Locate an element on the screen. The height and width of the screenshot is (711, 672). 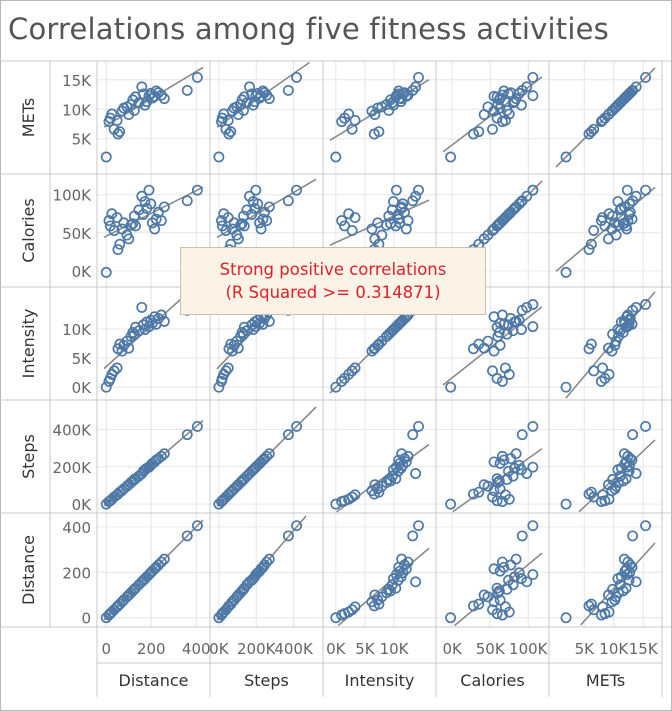
trend-line-steps-vs-mets is located at coordinates (617, 476).